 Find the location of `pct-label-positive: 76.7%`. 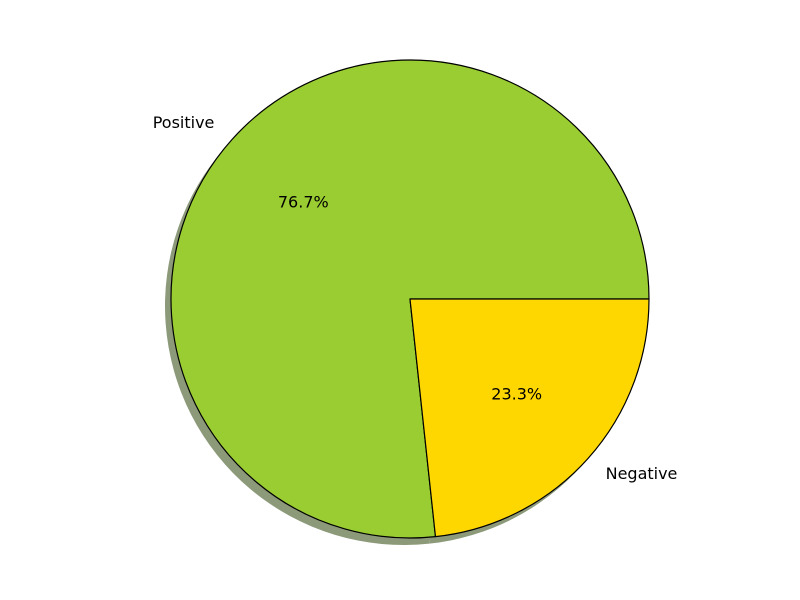

pct-label-positive: 76.7% is located at coordinates (303, 202).